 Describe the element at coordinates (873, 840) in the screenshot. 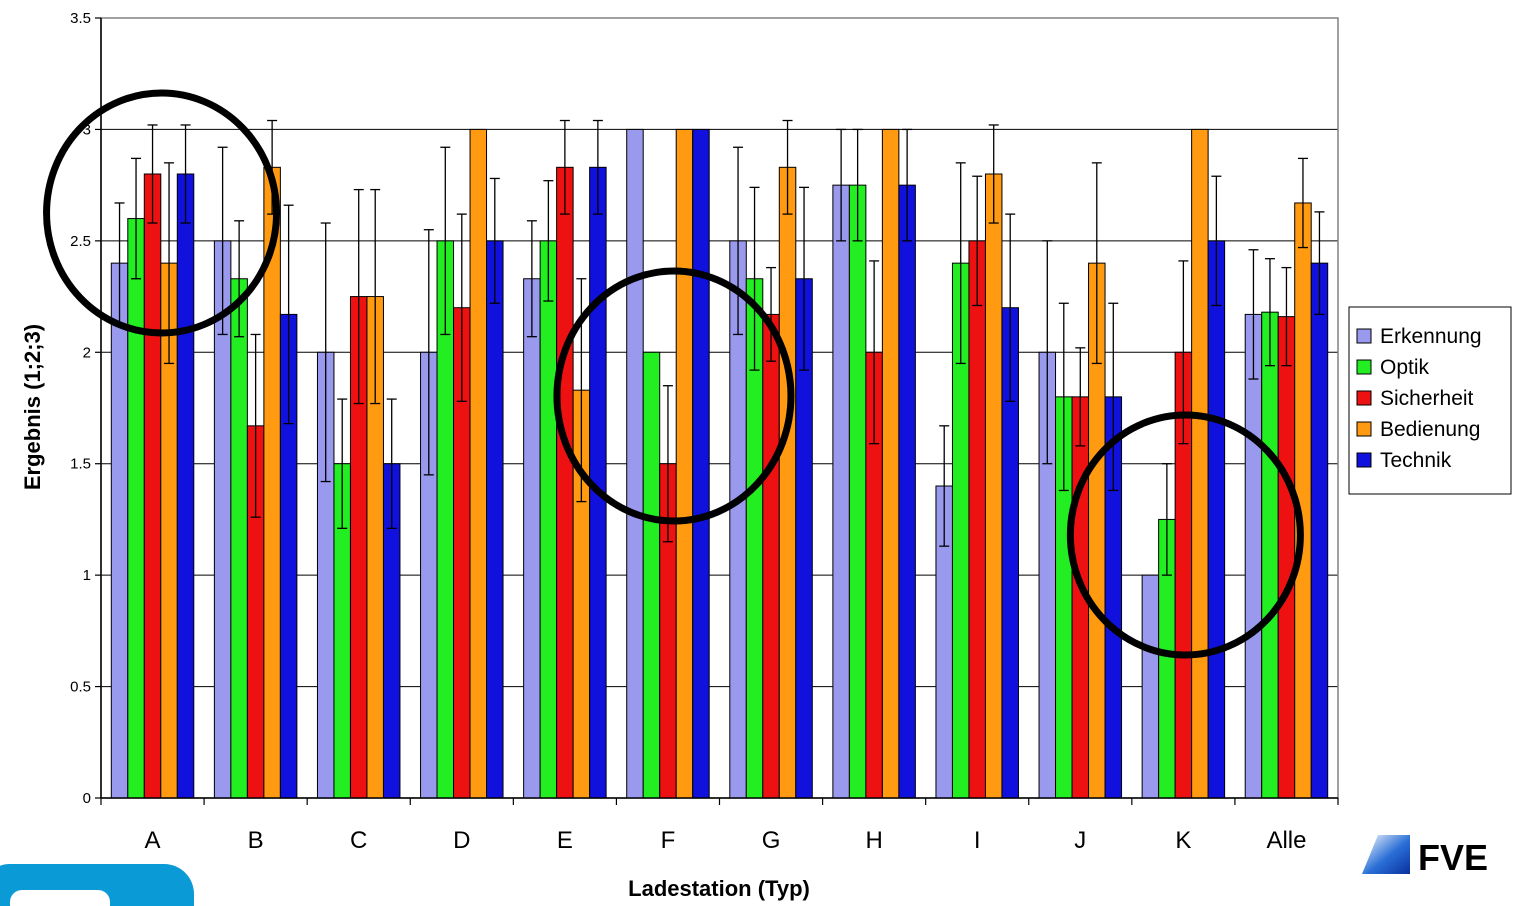

I see `x-tick-label: H` at that location.